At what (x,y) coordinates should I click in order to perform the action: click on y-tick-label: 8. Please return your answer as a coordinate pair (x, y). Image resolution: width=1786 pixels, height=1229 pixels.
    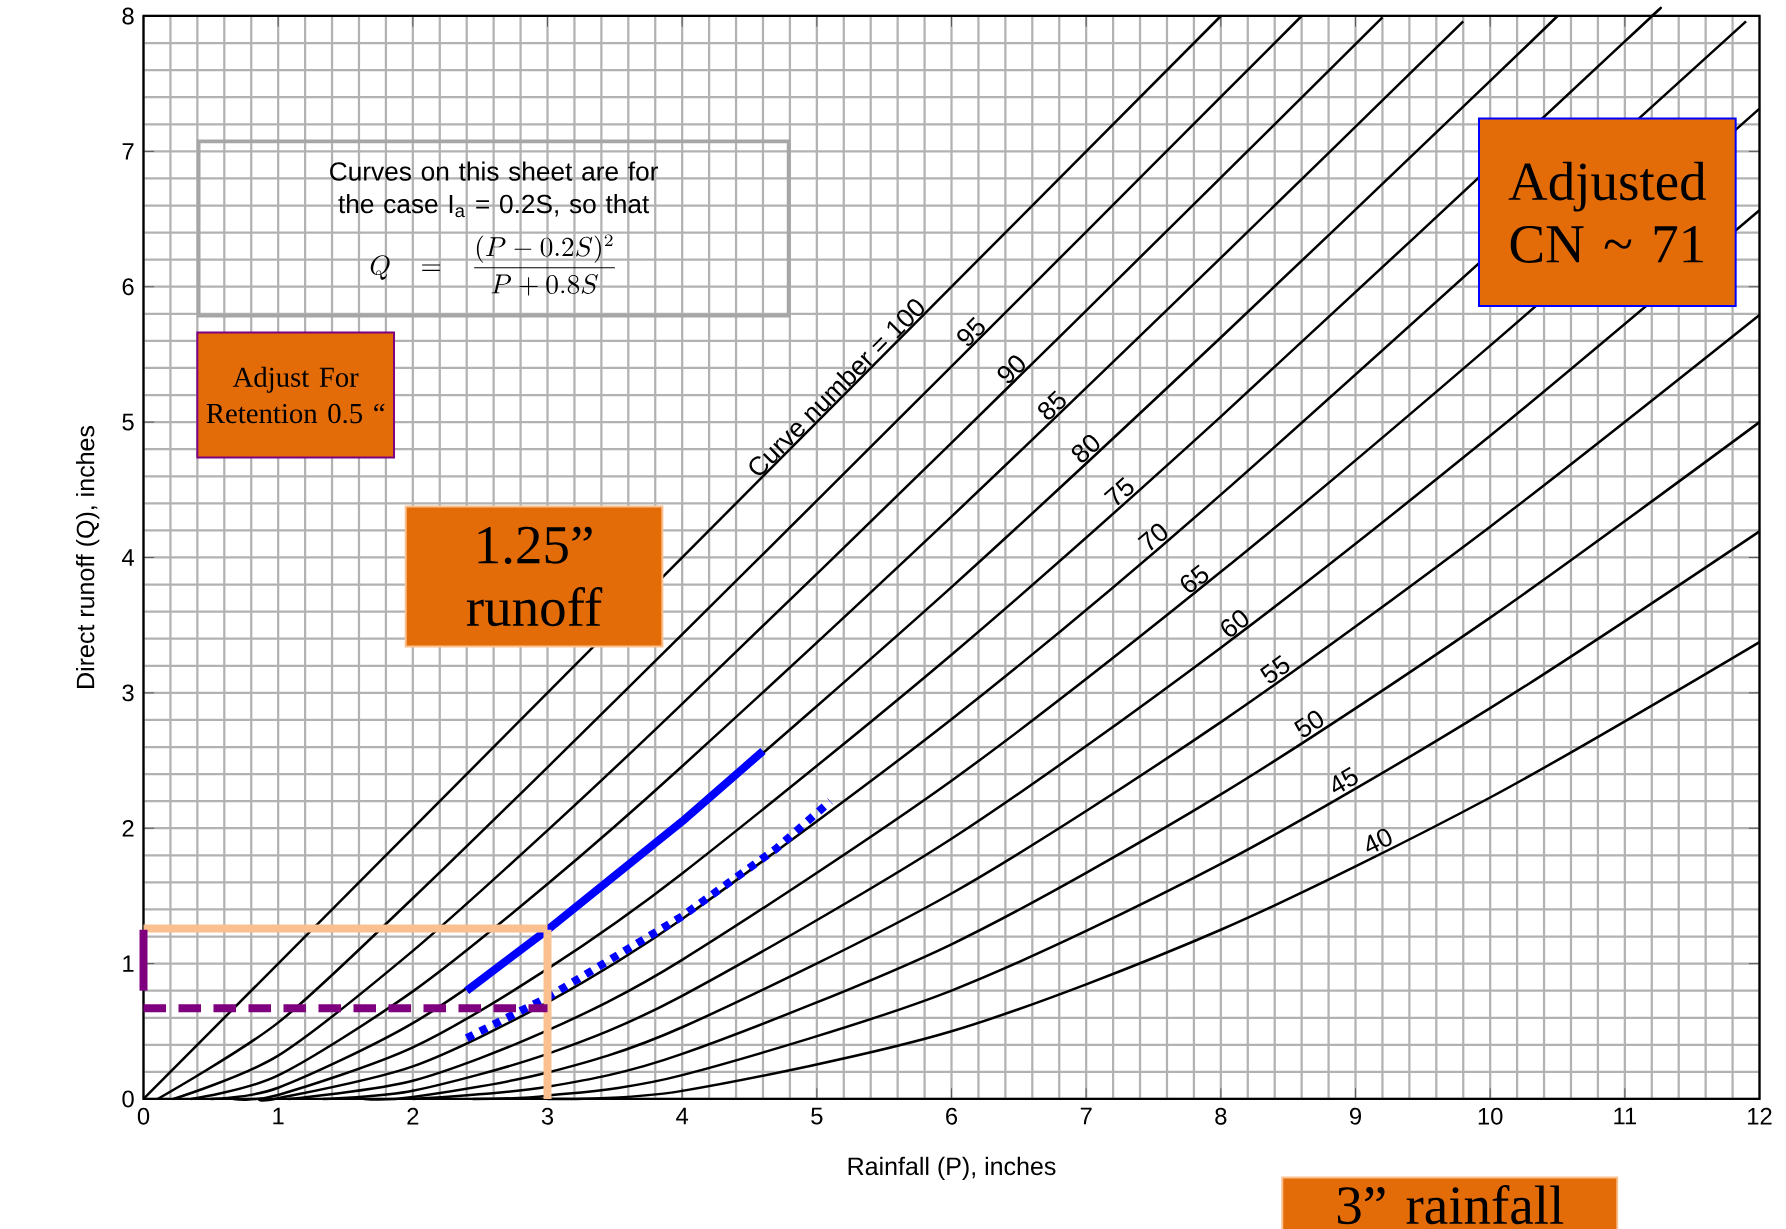
    Looking at the image, I should click on (128, 16).